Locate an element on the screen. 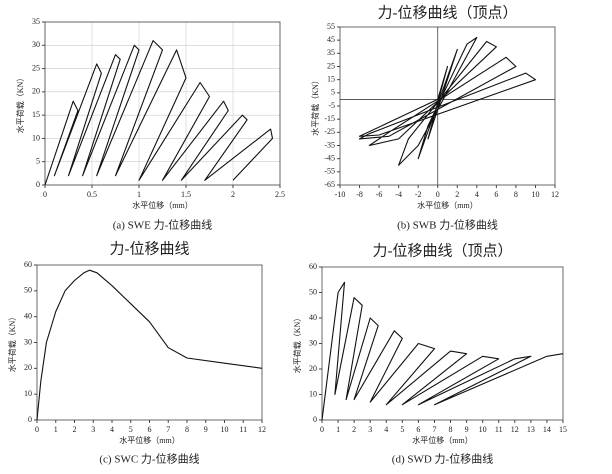  y-tick-label: -25 is located at coordinates (329, 131).